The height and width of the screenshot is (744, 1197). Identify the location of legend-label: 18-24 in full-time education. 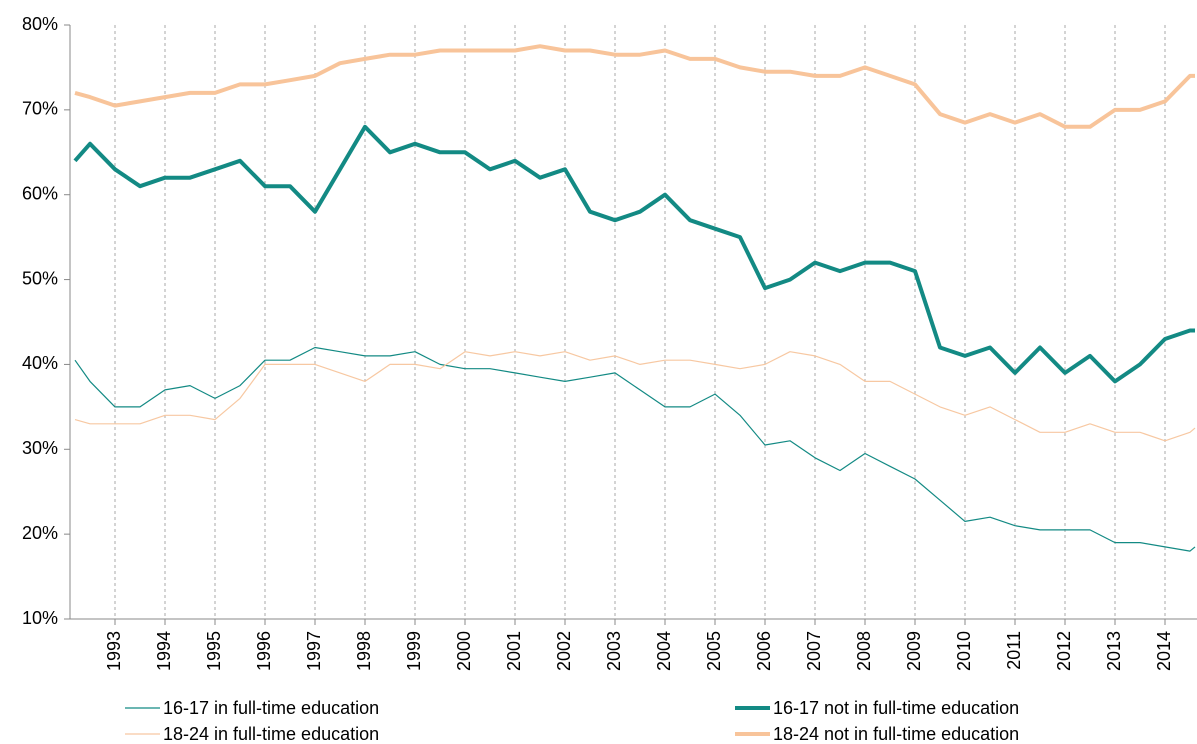
(271, 734).